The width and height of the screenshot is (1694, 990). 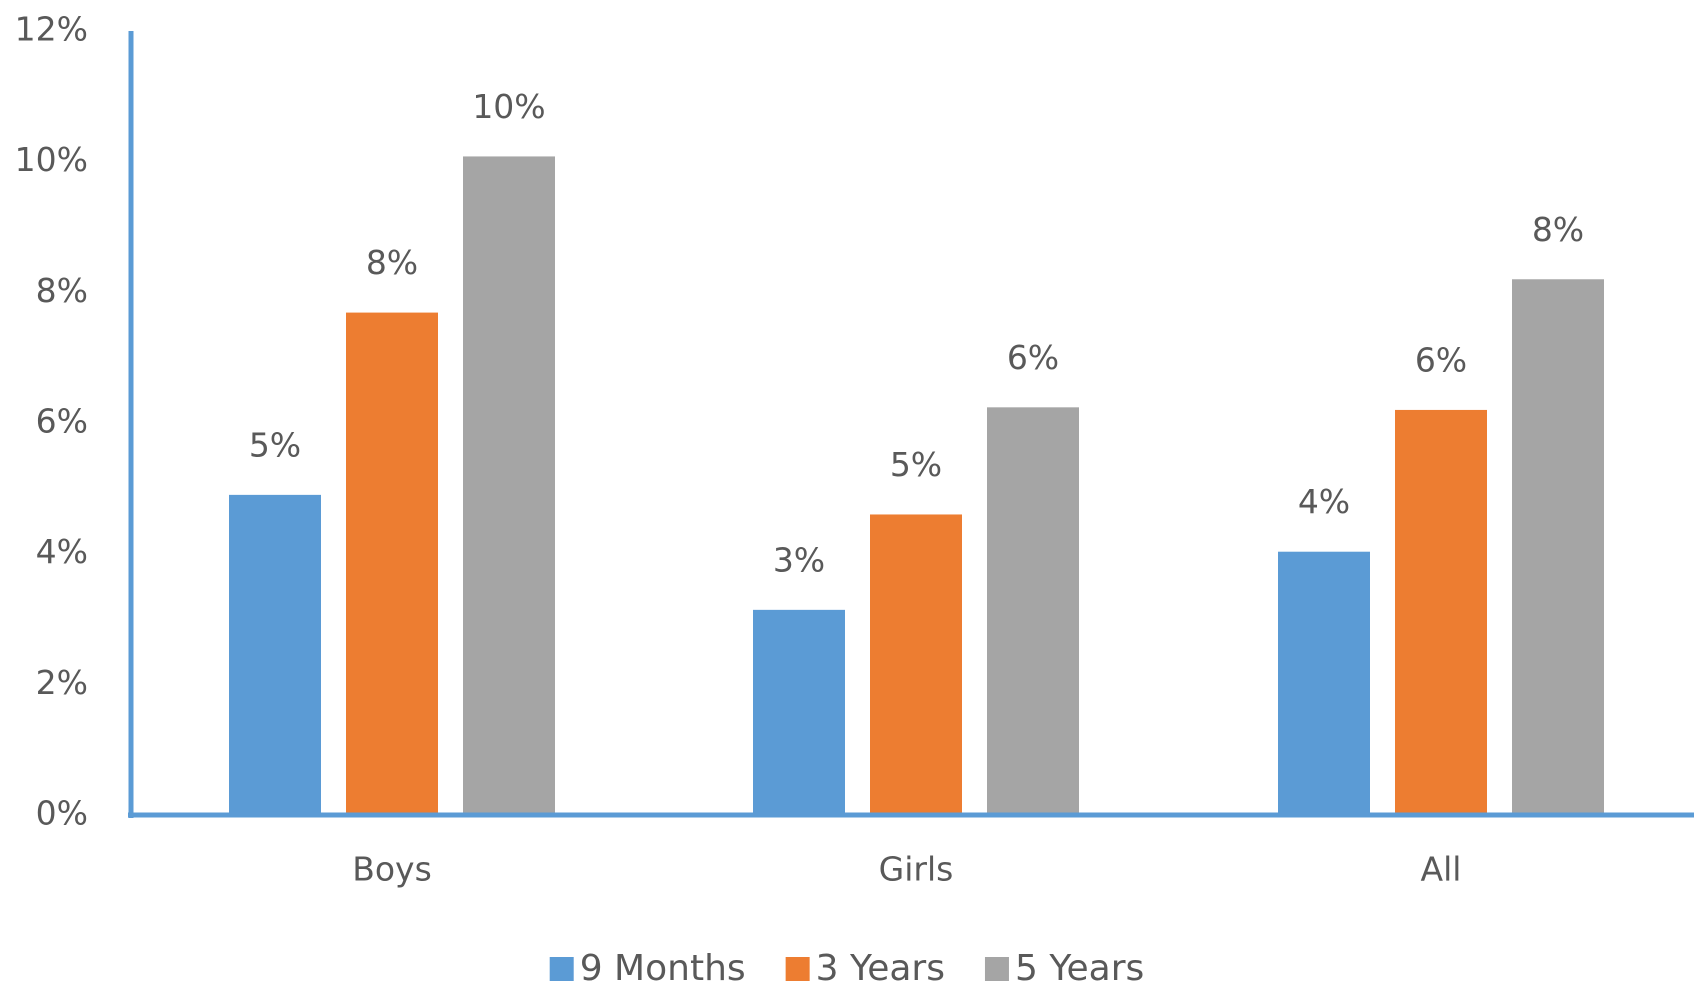 What do you see at coordinates (62, 290) in the screenshot?
I see `y-tick-label: 8%` at bounding box center [62, 290].